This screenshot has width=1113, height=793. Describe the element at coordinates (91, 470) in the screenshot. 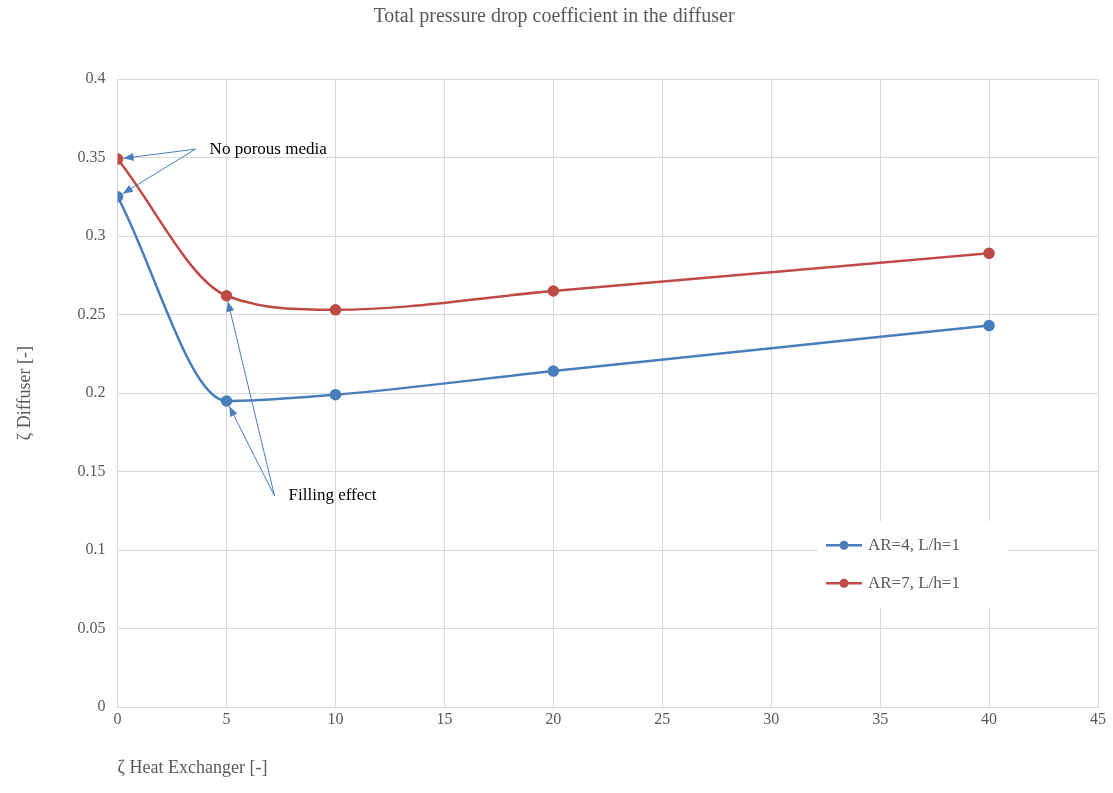

I see `y-tick-label: 0.15` at that location.